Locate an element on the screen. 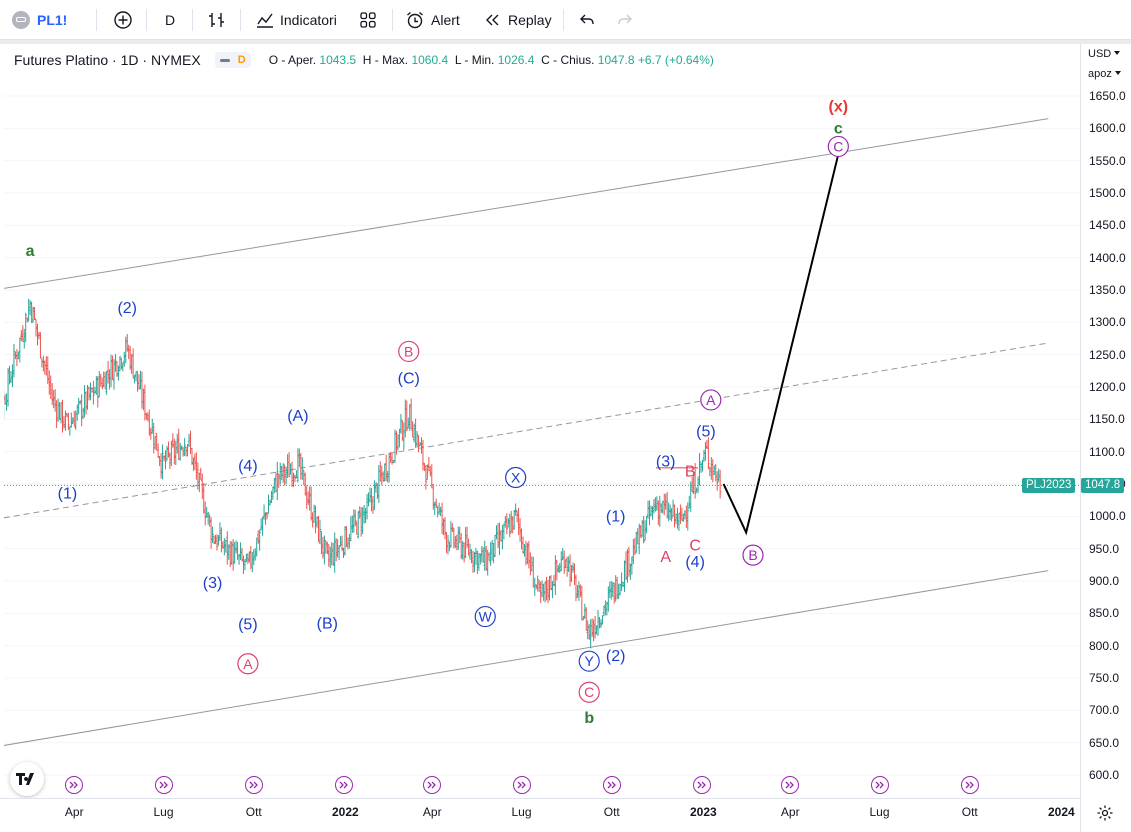 The width and height of the screenshot is (1131, 832). open-value: 1043.5 is located at coordinates (338, 60).